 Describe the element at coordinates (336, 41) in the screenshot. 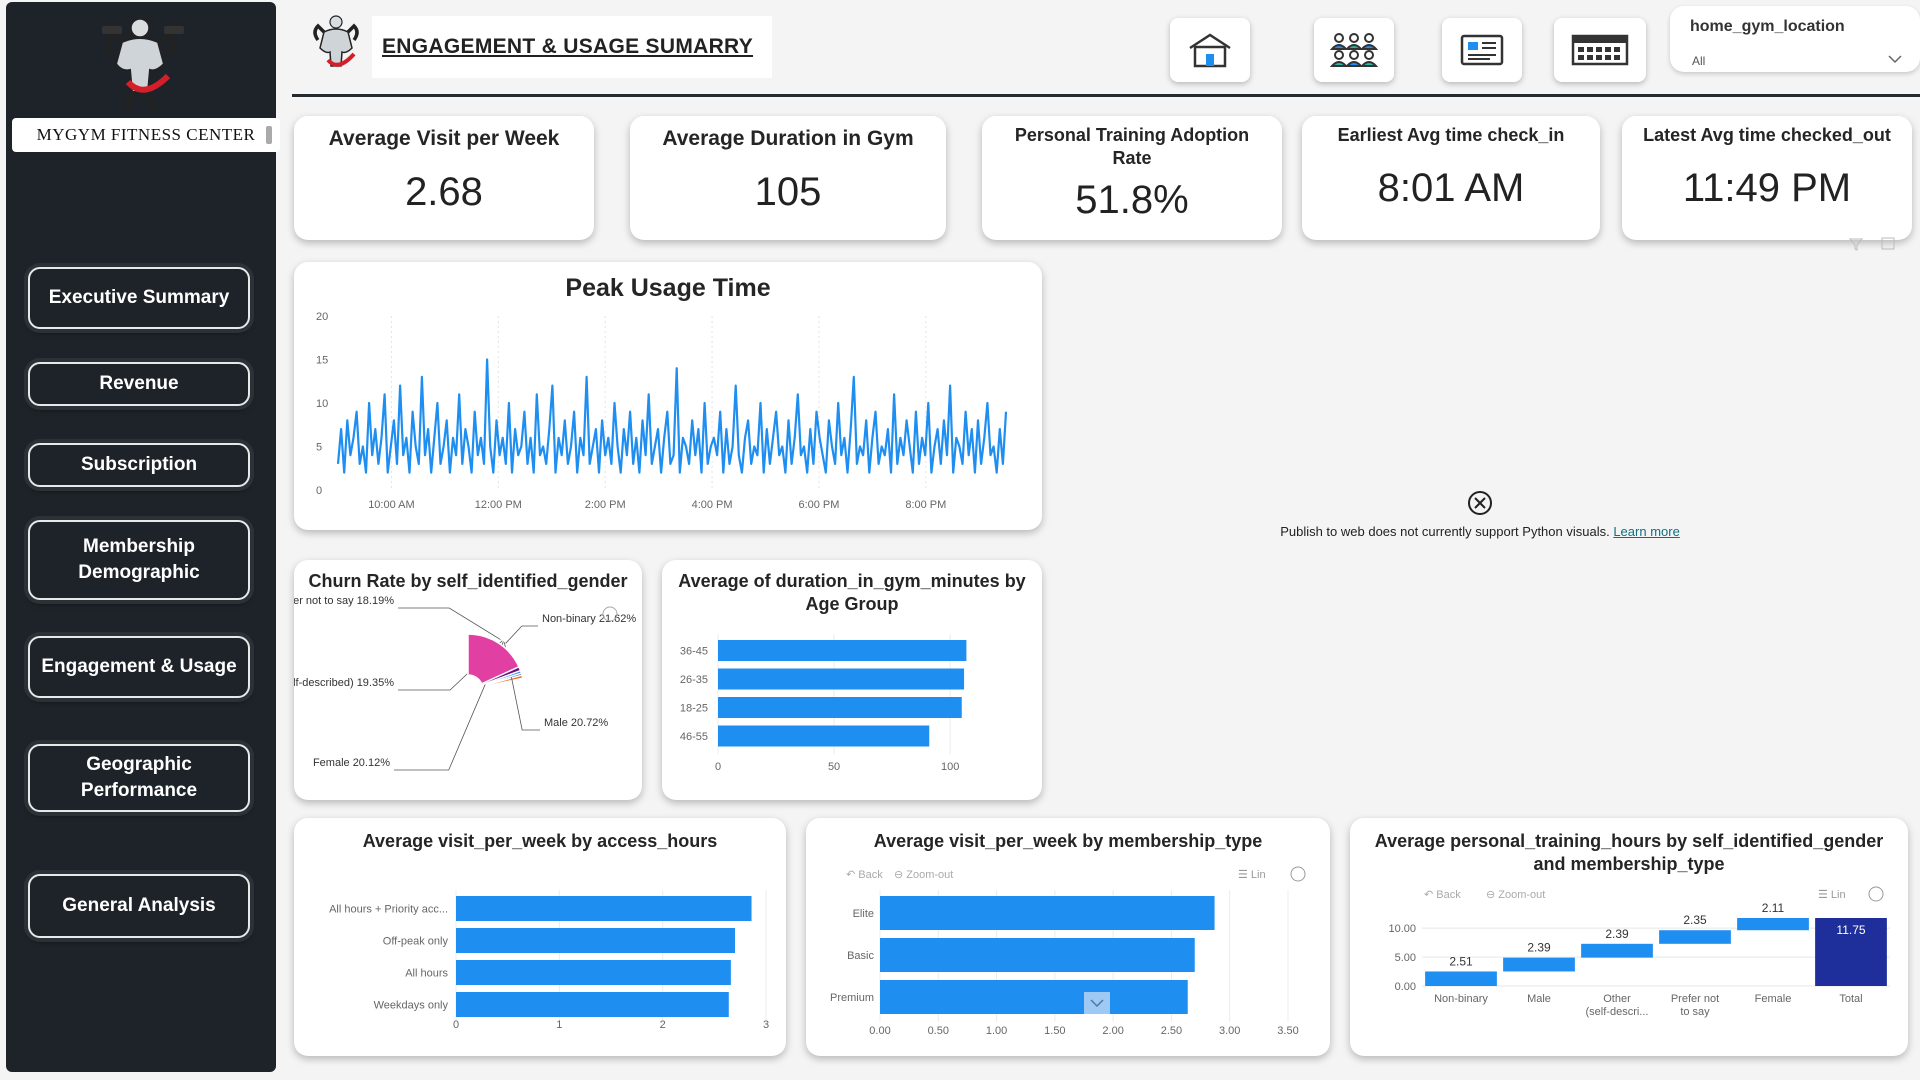

I see `gym-logo-icon` at that location.